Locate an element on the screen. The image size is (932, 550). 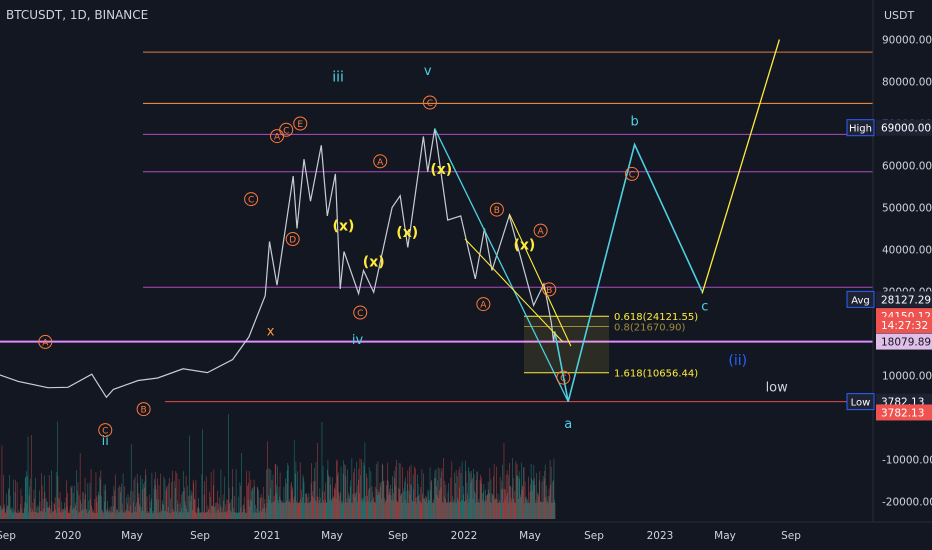
circled-wave-label: C is located at coordinates (429, 102).